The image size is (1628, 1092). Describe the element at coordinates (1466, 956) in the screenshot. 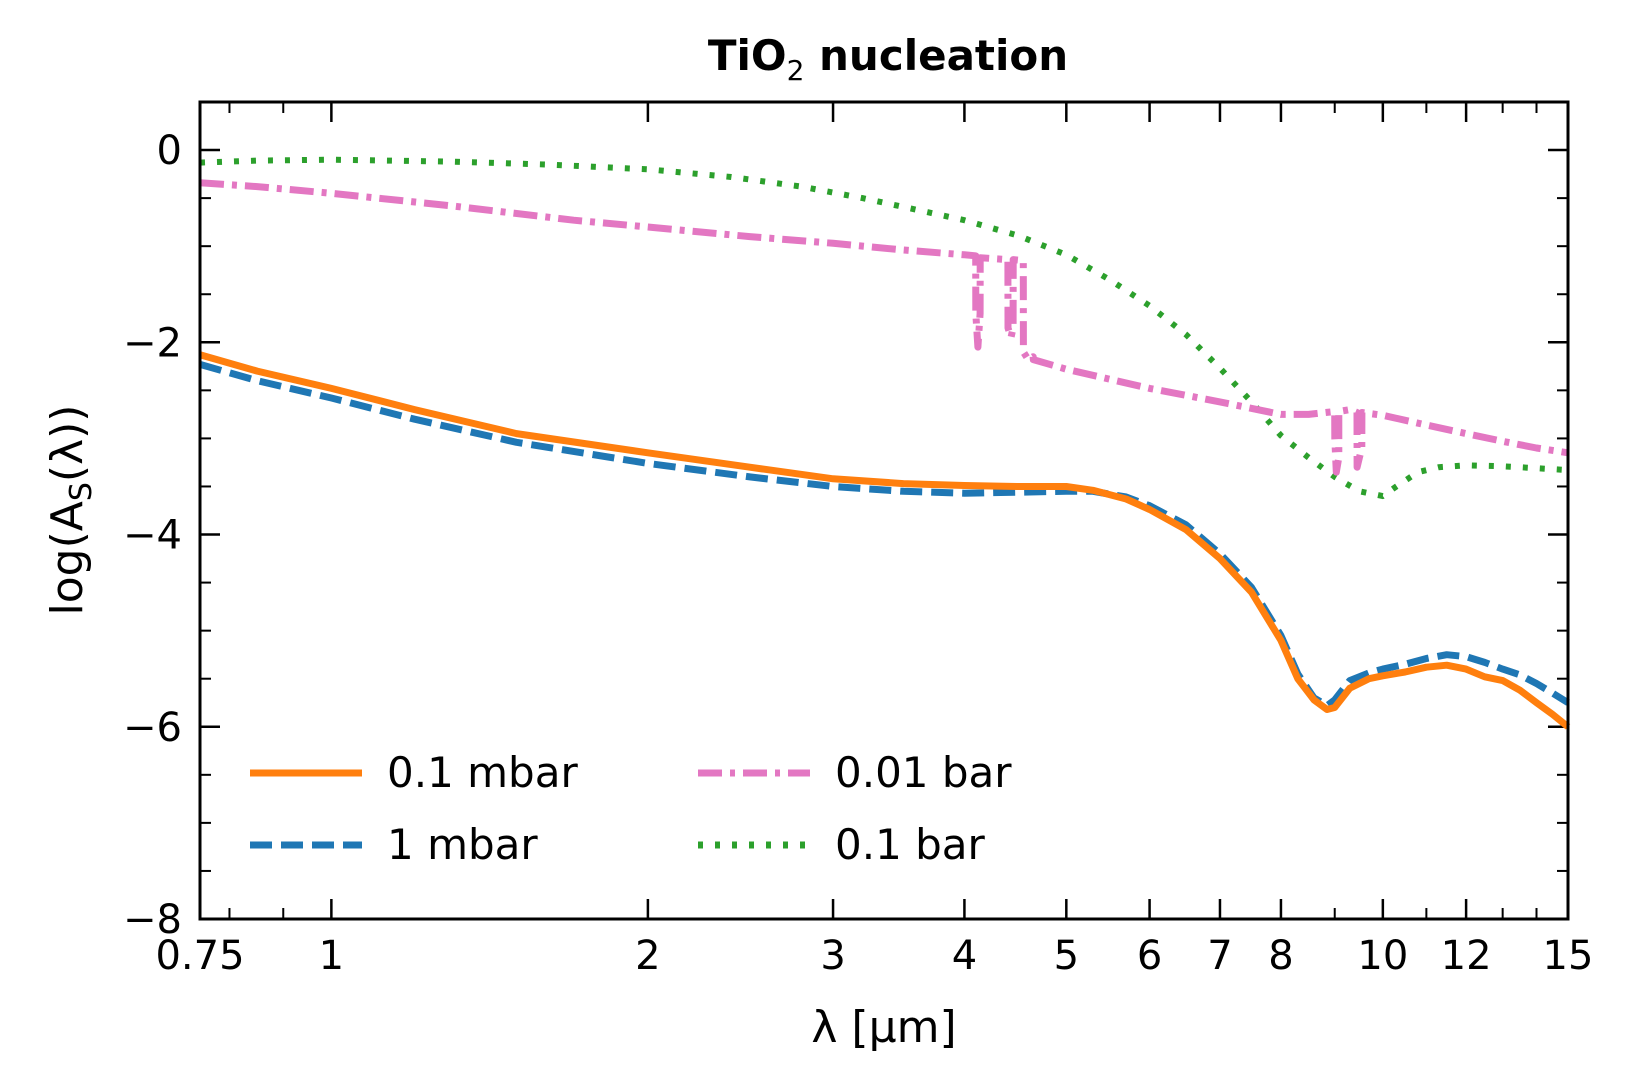

I see `x-tick-label: 12` at that location.